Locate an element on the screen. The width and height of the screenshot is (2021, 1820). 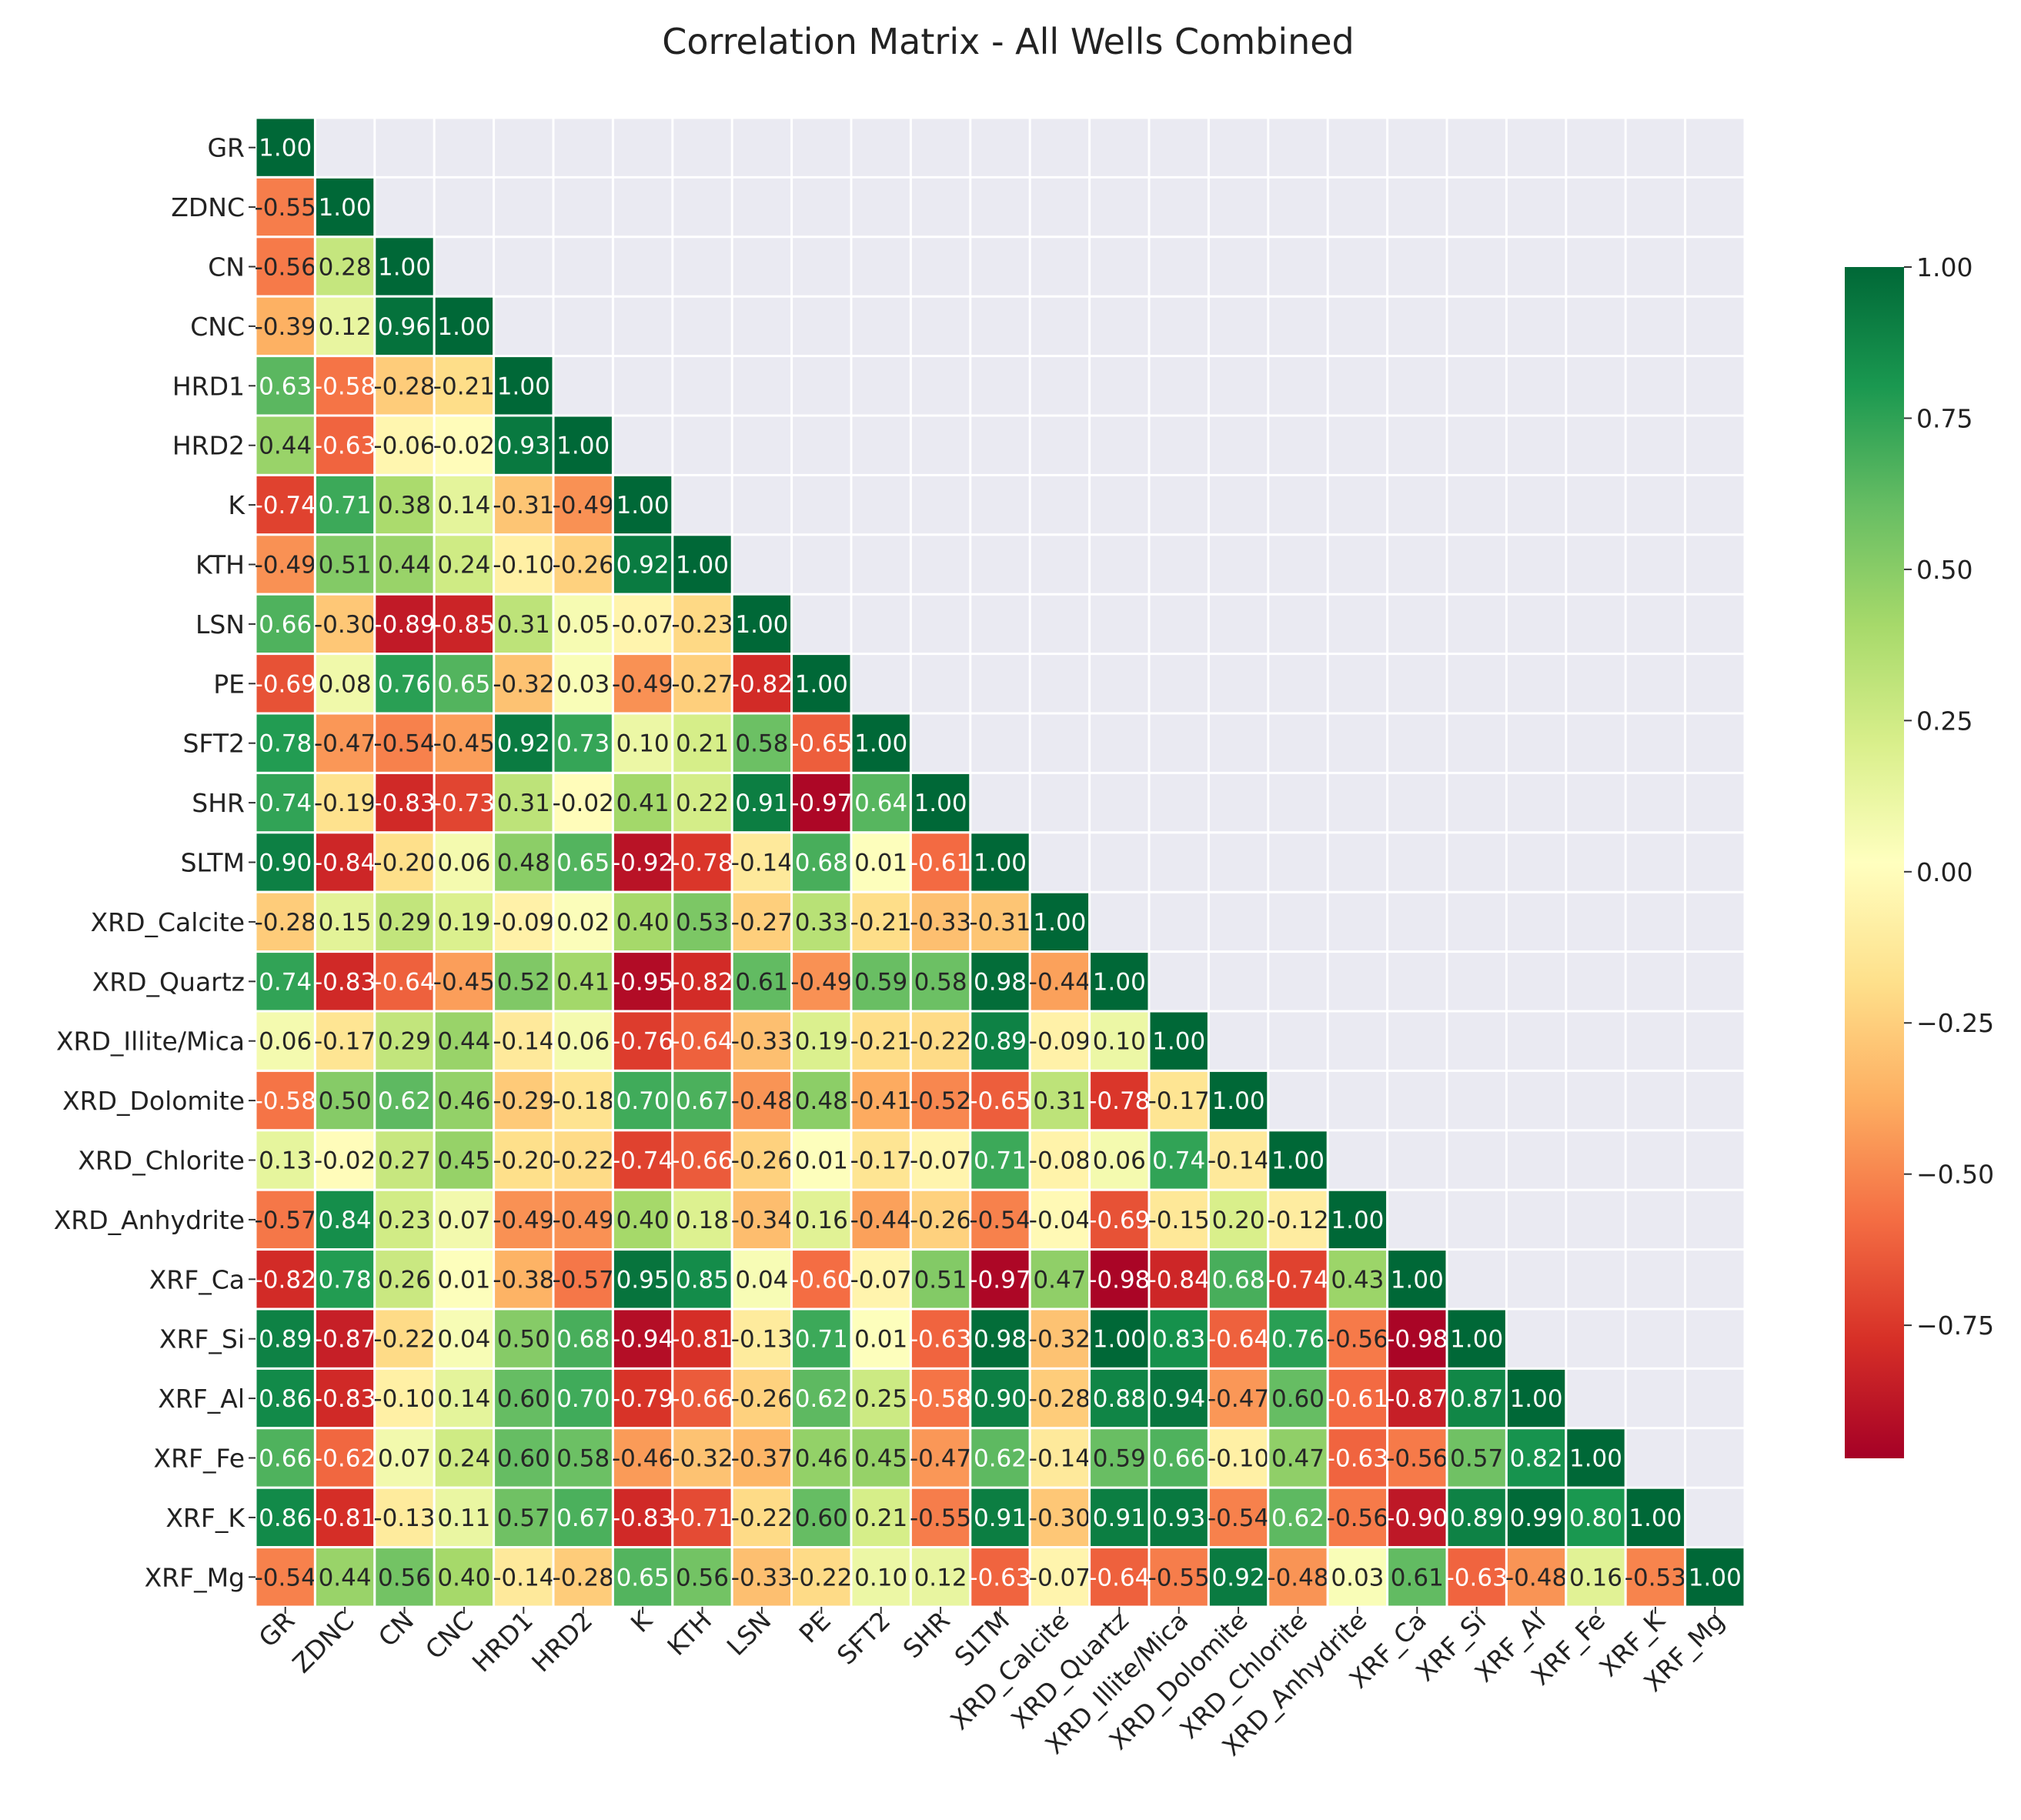
column-label: SFT2 is located at coordinates (864, 1638).